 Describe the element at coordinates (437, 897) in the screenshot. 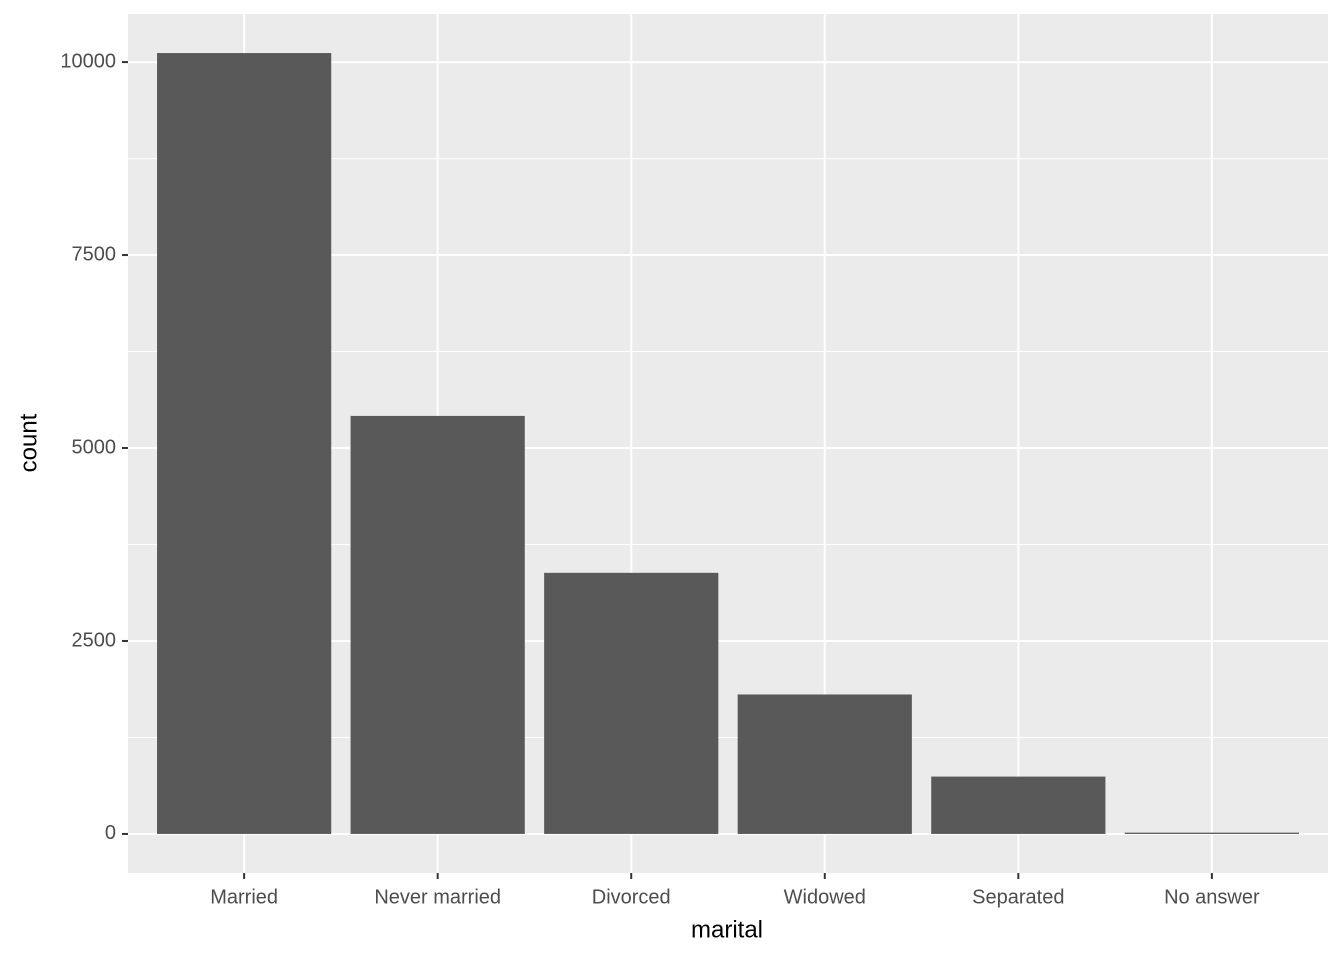

I see `x-tick-label: Never married` at that location.